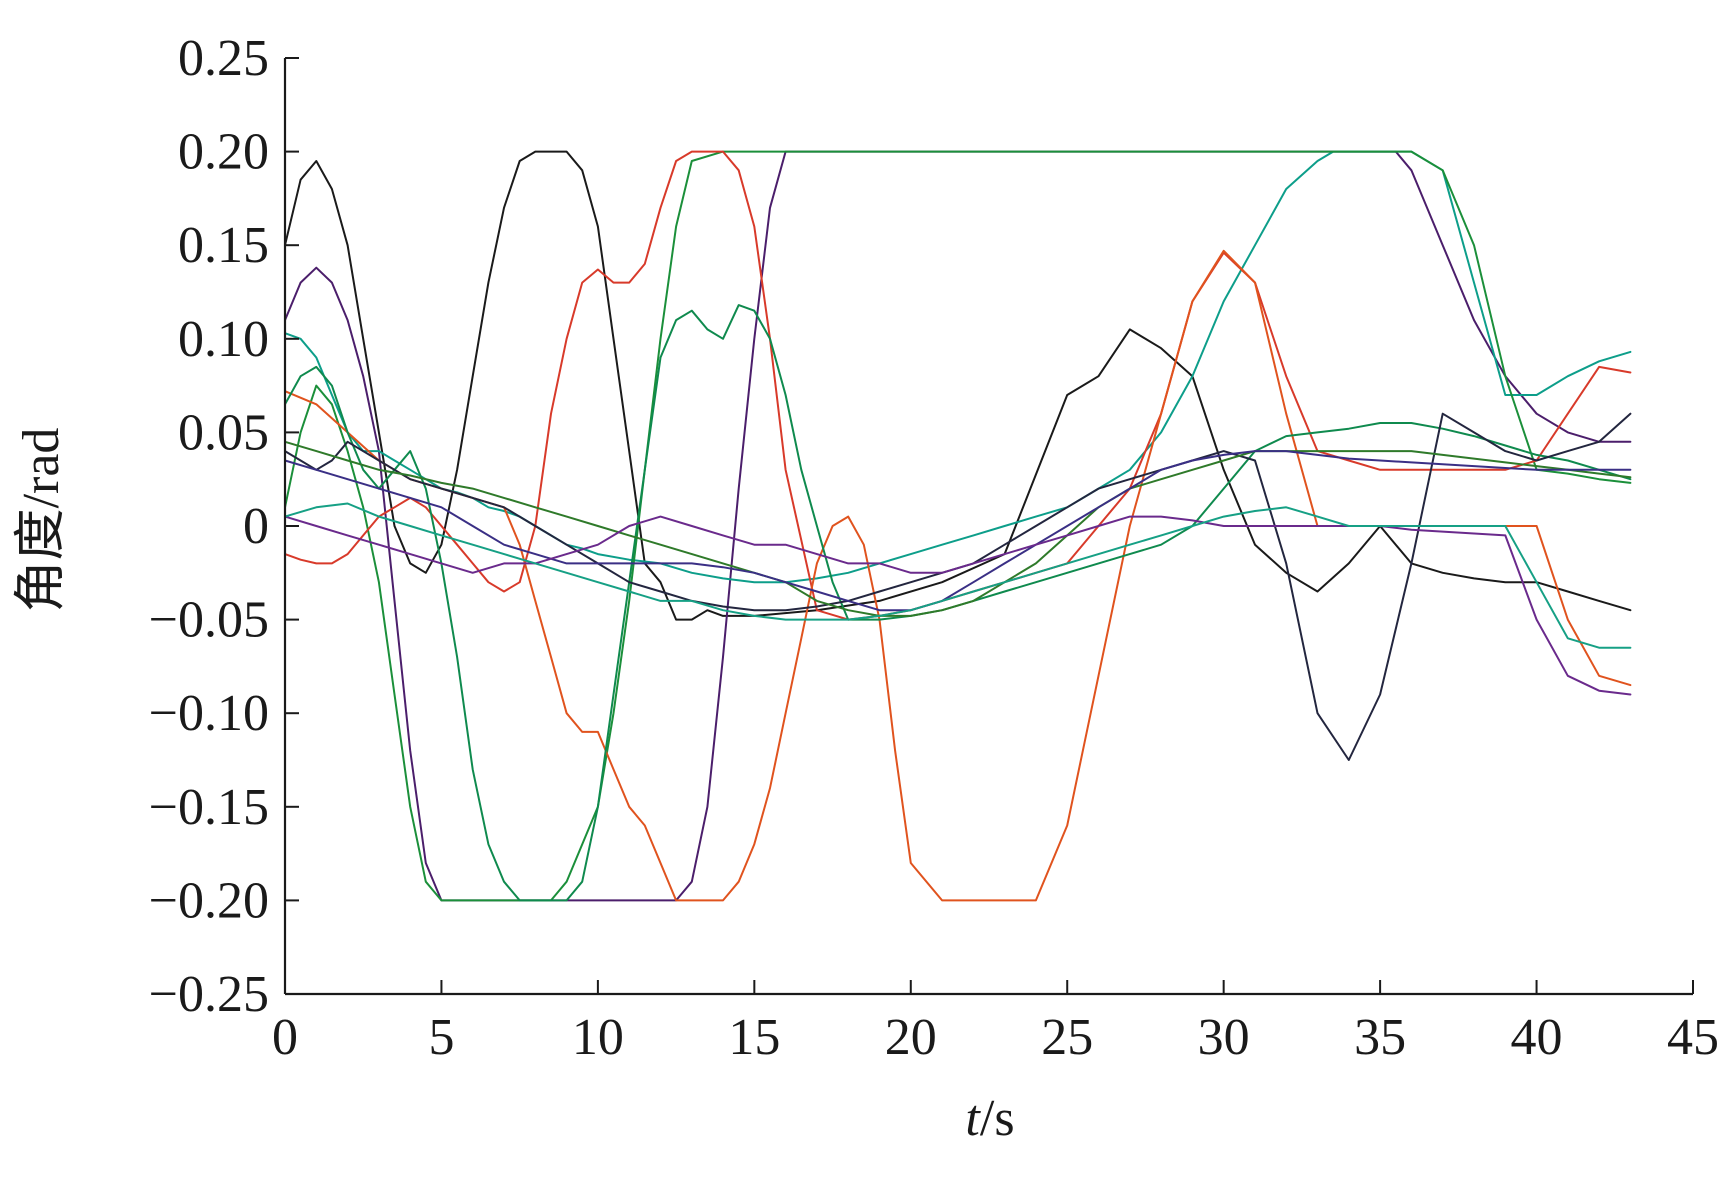 The height and width of the screenshot is (1180, 1726). Describe the element at coordinates (754, 1037) in the screenshot. I see `x-tick-label: 15` at that location.